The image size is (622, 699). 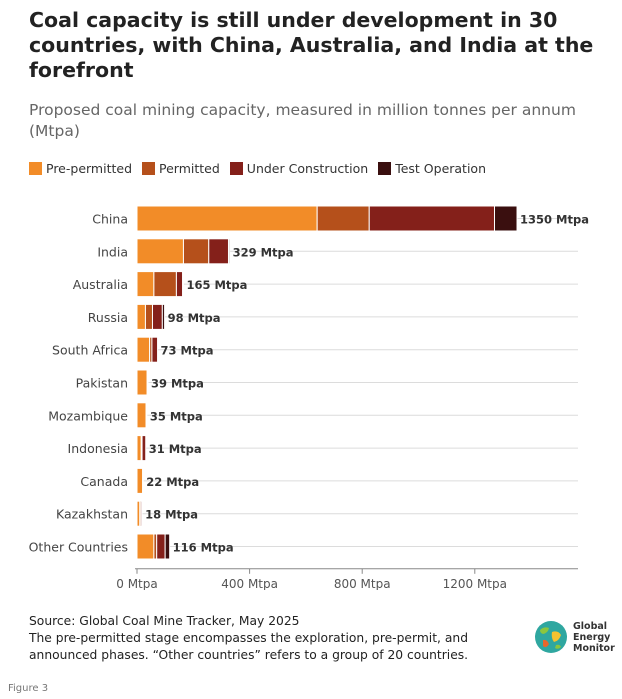 I want to click on total-label: 1350 Mtpa, so click(x=554, y=220).